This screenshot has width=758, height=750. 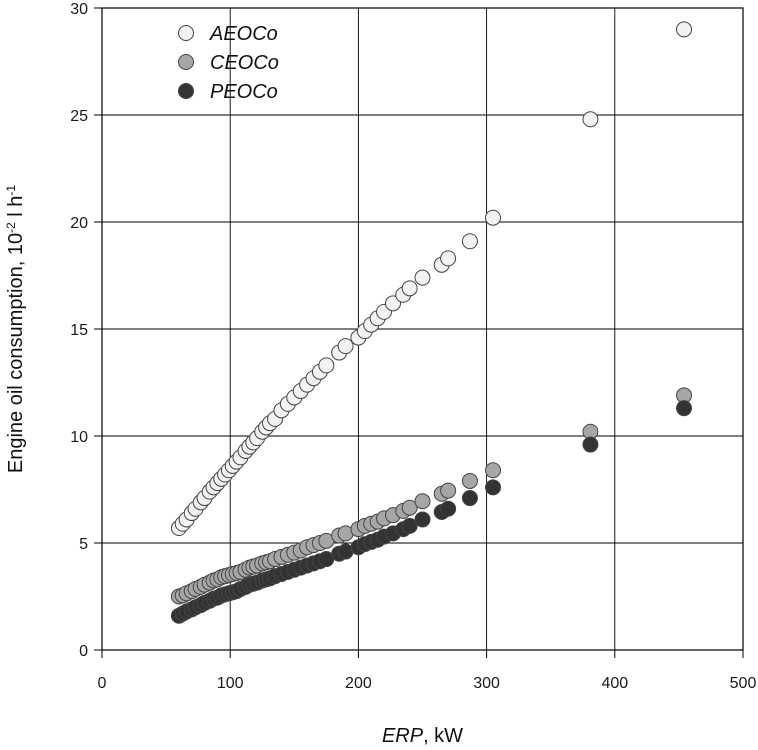 What do you see at coordinates (230, 683) in the screenshot?
I see `x-tick-label: 100` at bounding box center [230, 683].